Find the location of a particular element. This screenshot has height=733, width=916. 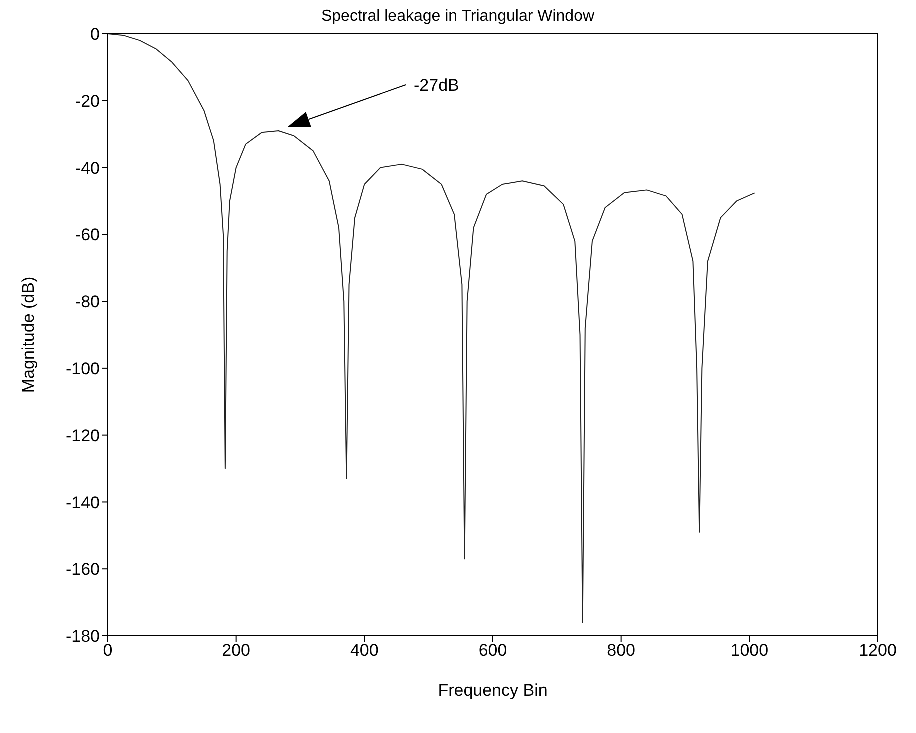

y-tick-label: -40 is located at coordinates (87, 168).